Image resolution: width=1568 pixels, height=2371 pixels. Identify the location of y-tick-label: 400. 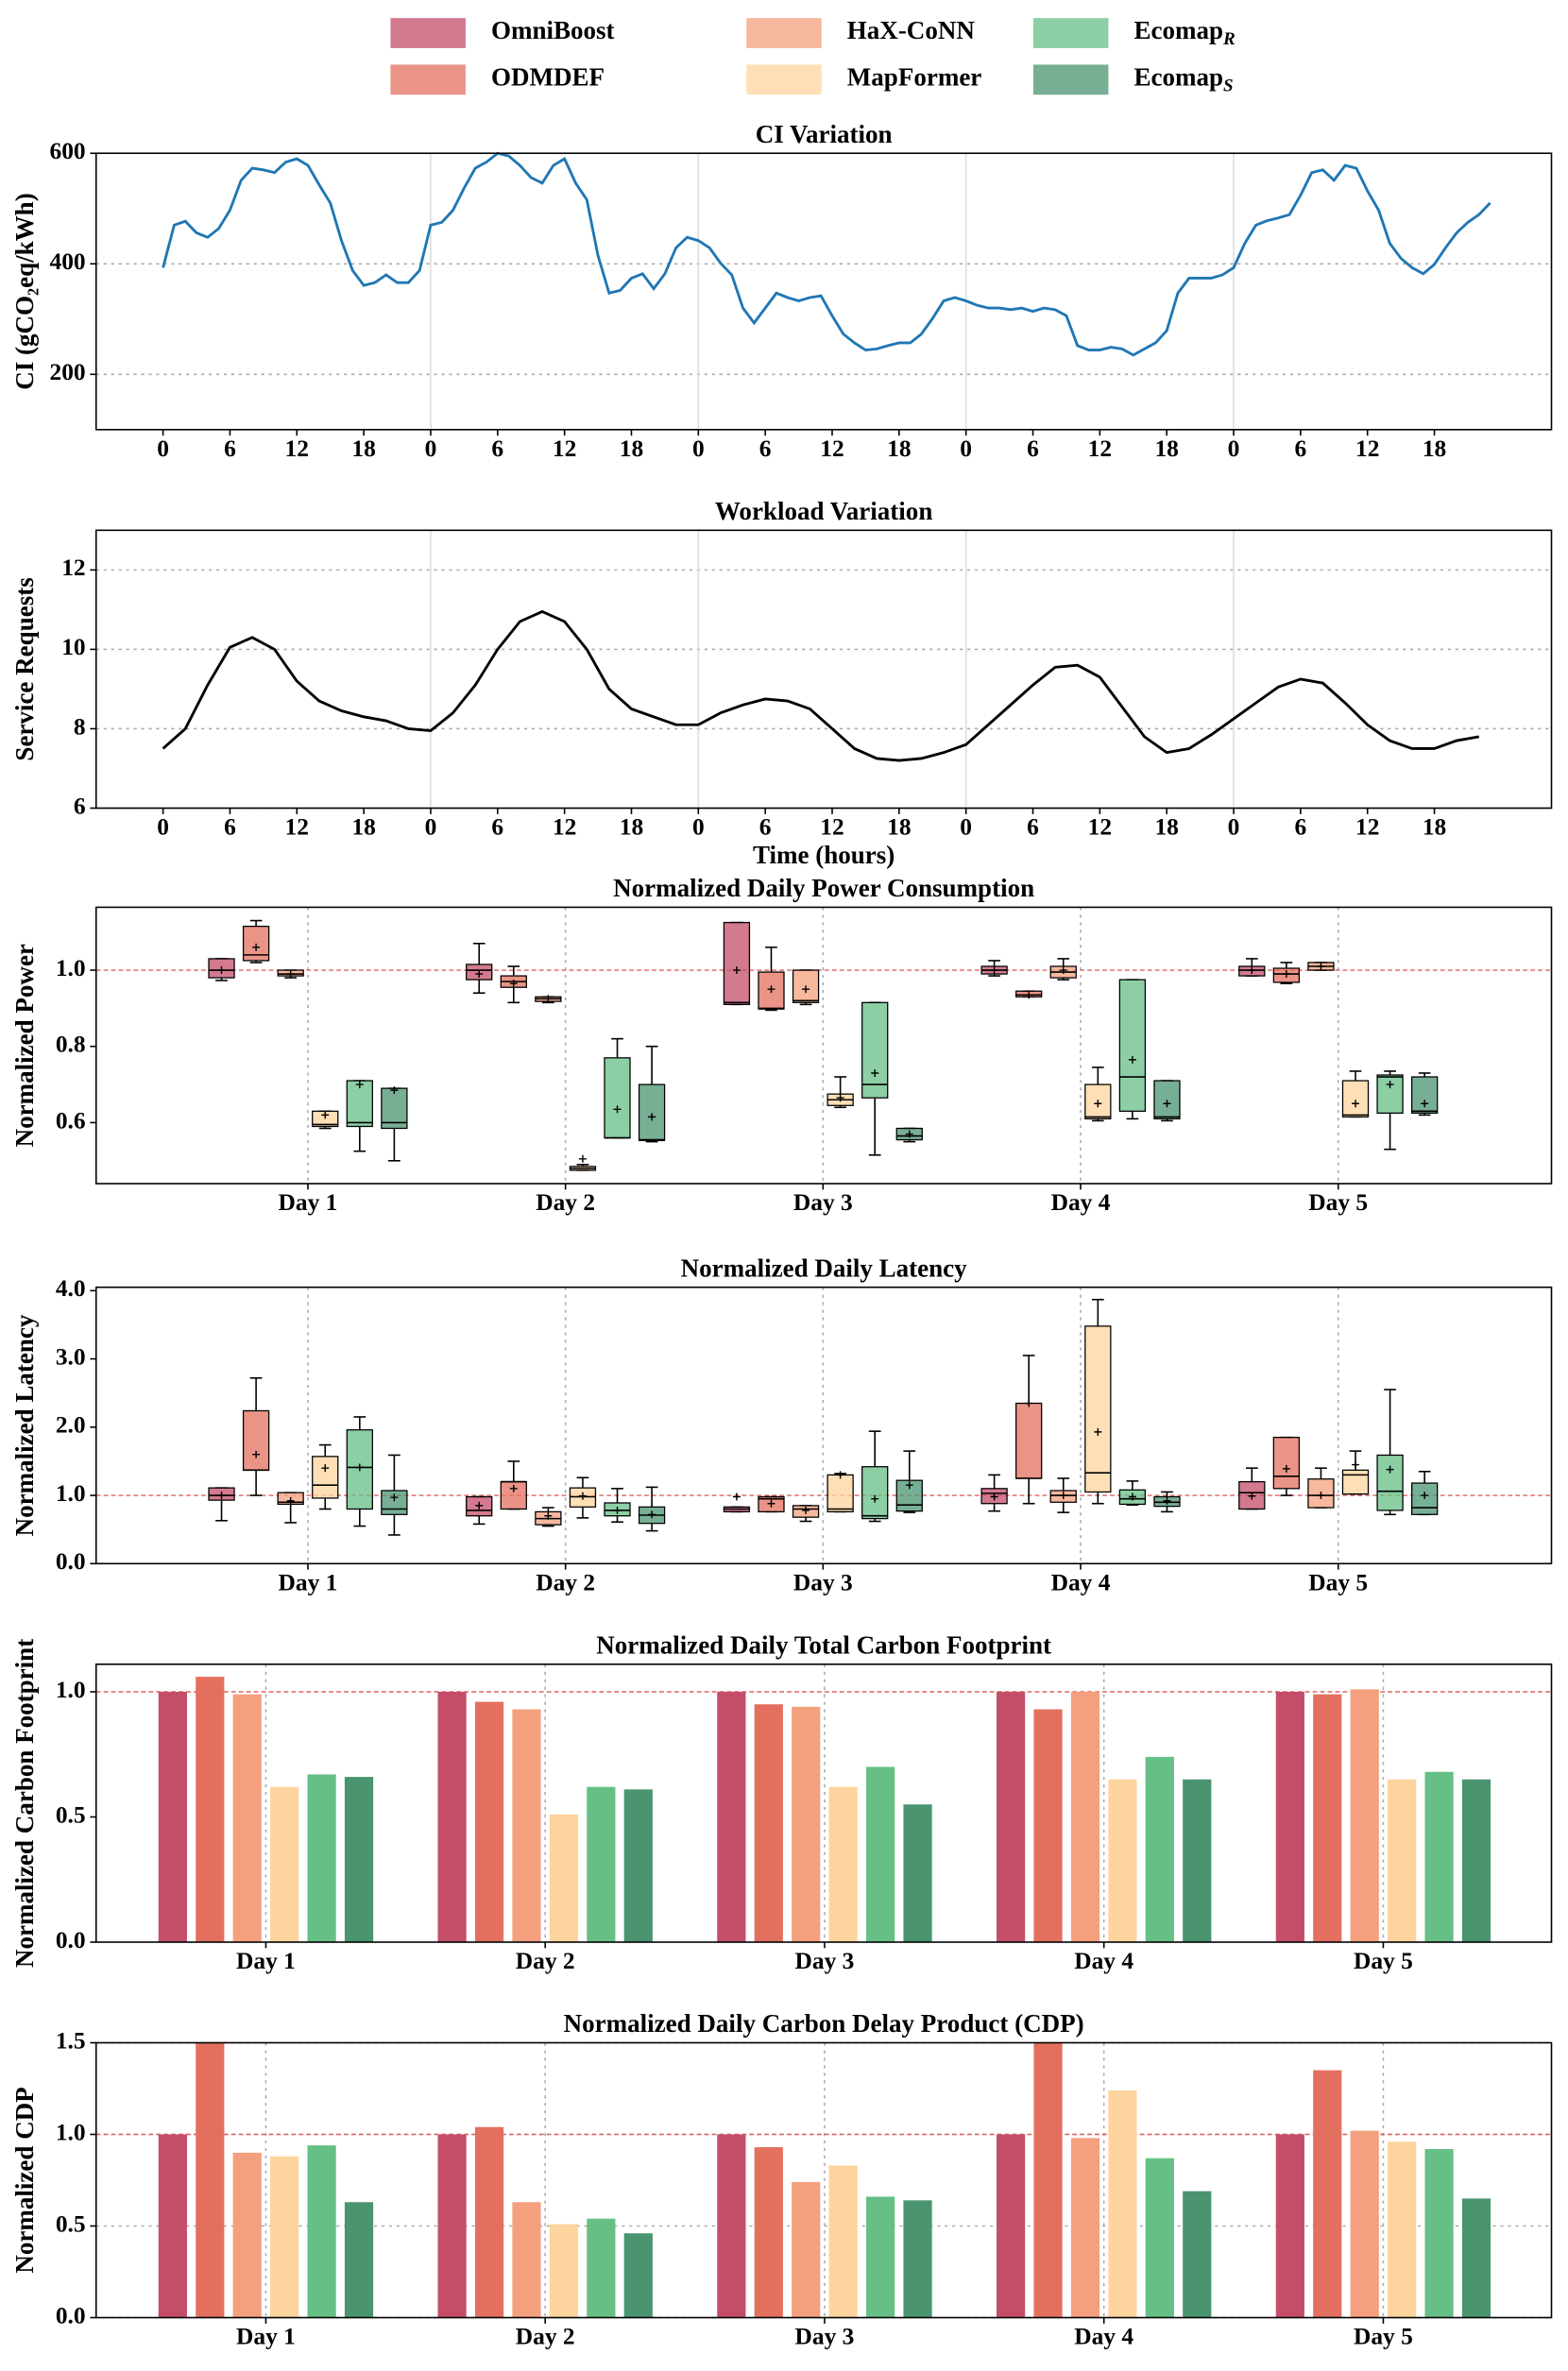
(67, 261).